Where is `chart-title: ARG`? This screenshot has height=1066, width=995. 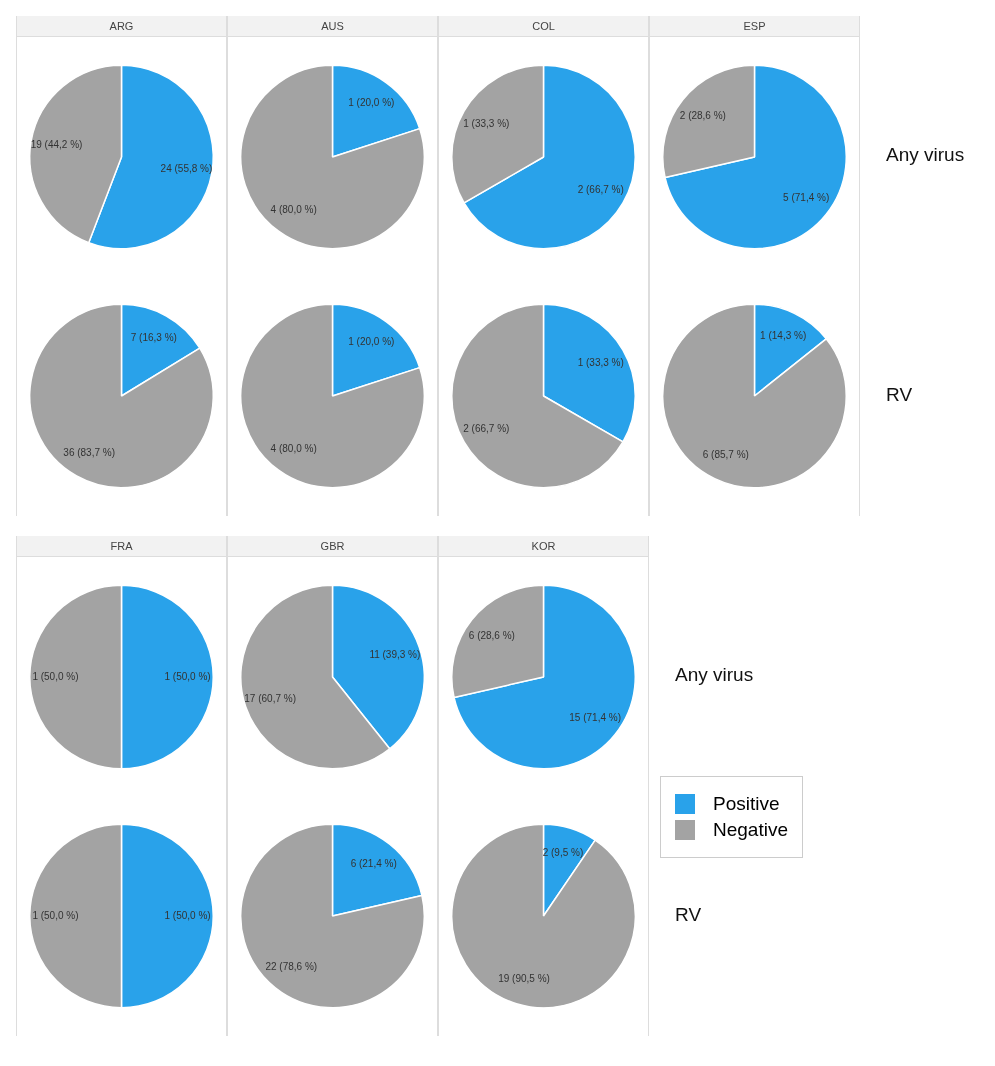
chart-title: ARG is located at coordinates (121, 26).